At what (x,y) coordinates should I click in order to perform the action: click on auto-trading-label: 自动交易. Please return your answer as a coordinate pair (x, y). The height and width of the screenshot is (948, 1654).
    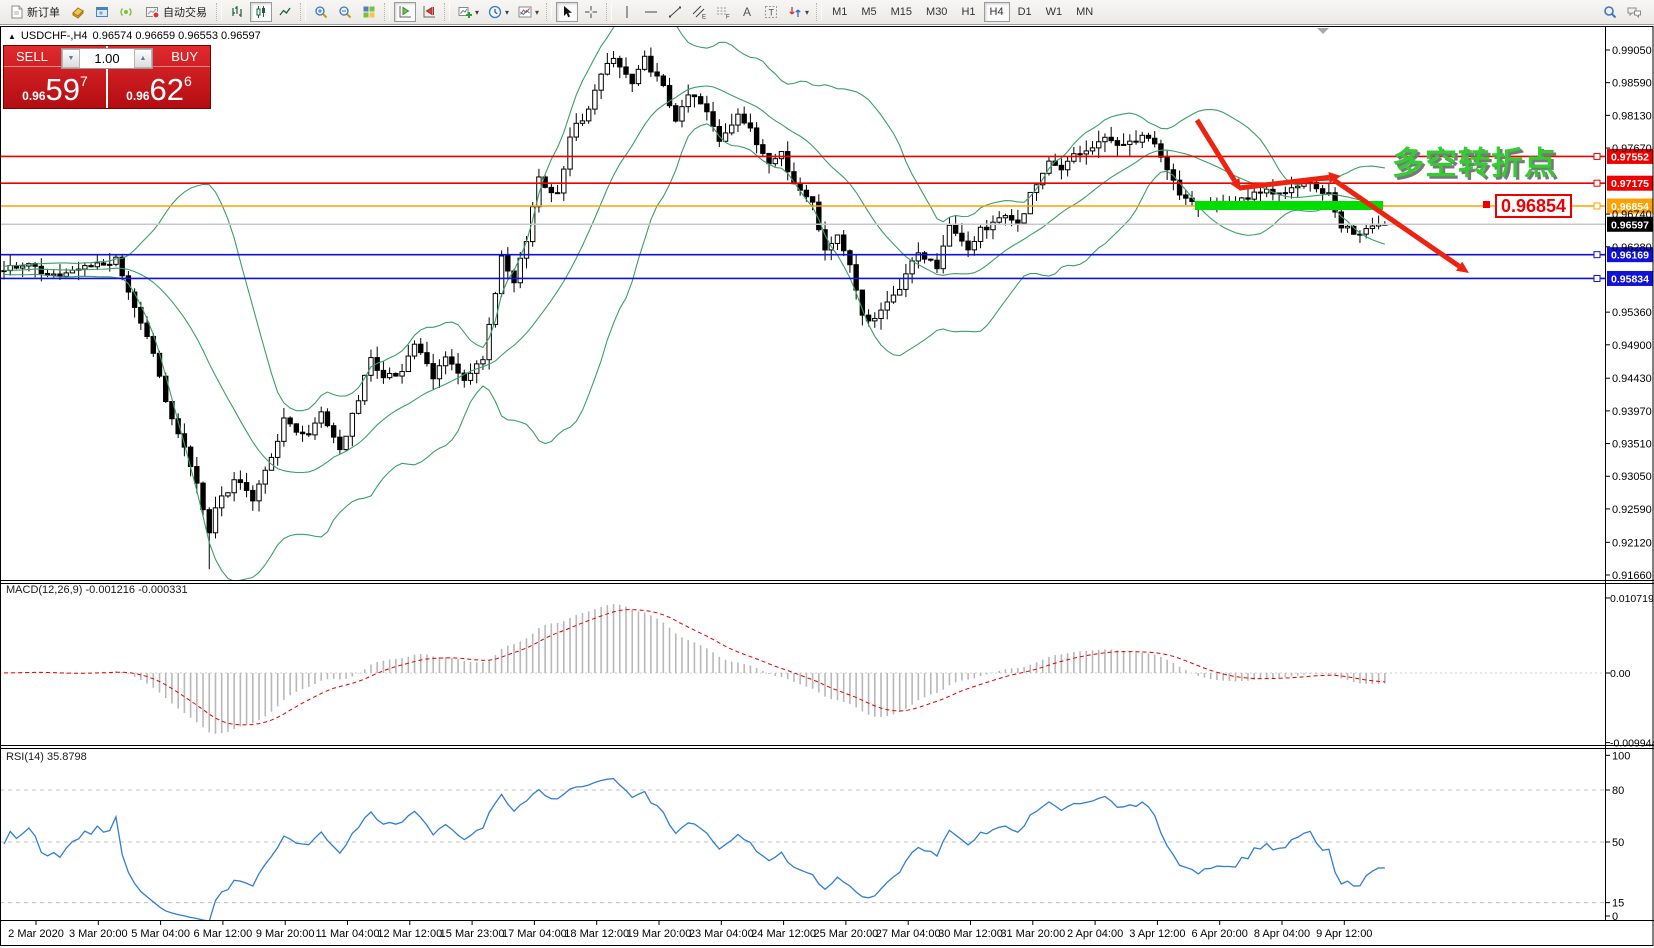
    Looking at the image, I should click on (185, 13).